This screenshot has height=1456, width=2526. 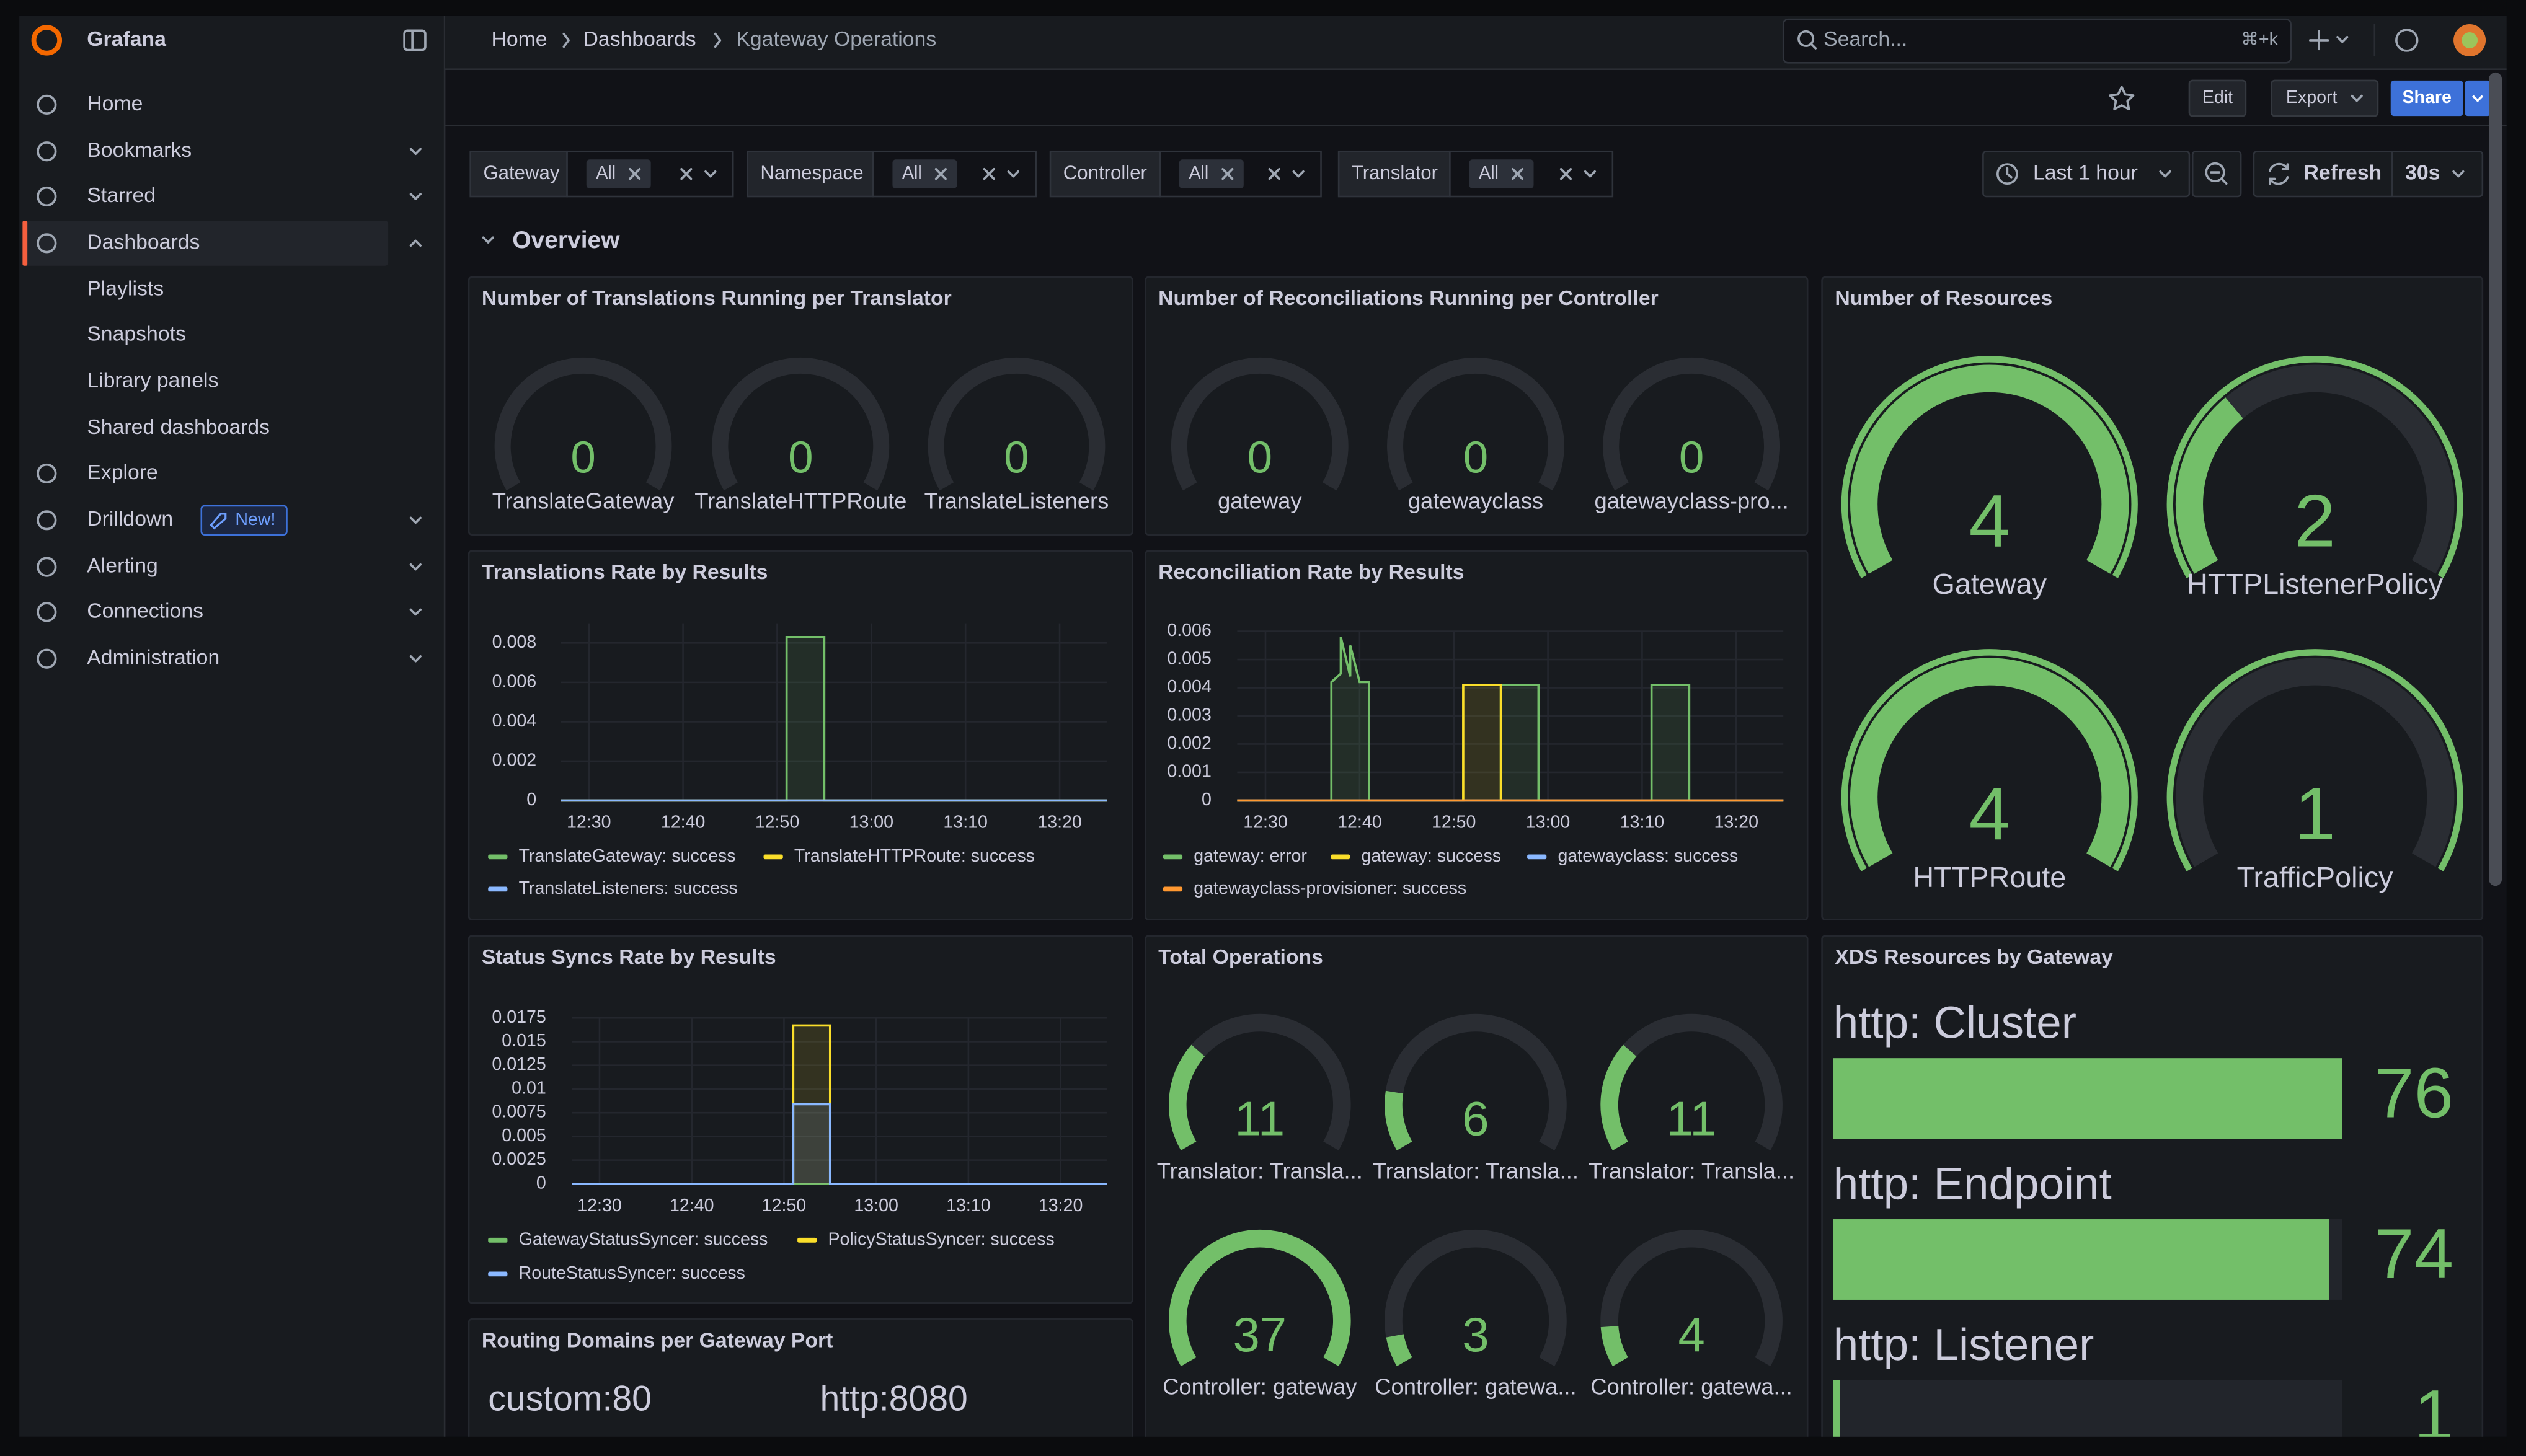 What do you see at coordinates (2407, 40) in the screenshot?
I see `help-icon` at bounding box center [2407, 40].